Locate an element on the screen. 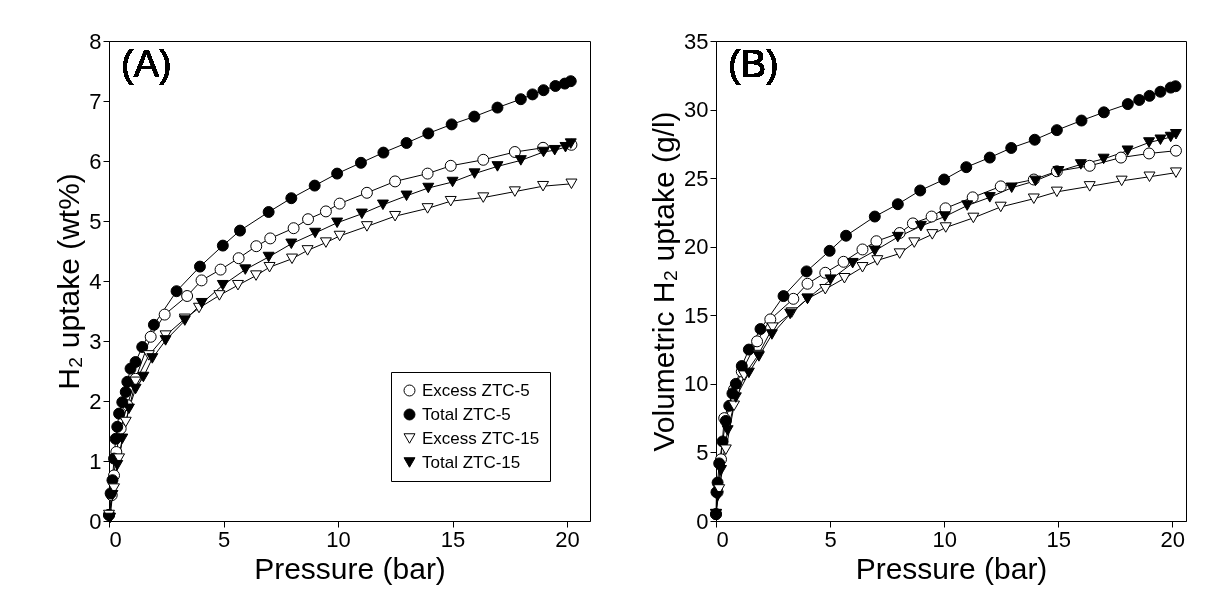 The width and height of the screenshot is (1219, 608). y-axis-title: Volumetric H₂ uptake (g/l) is located at coordinates (664, 281).